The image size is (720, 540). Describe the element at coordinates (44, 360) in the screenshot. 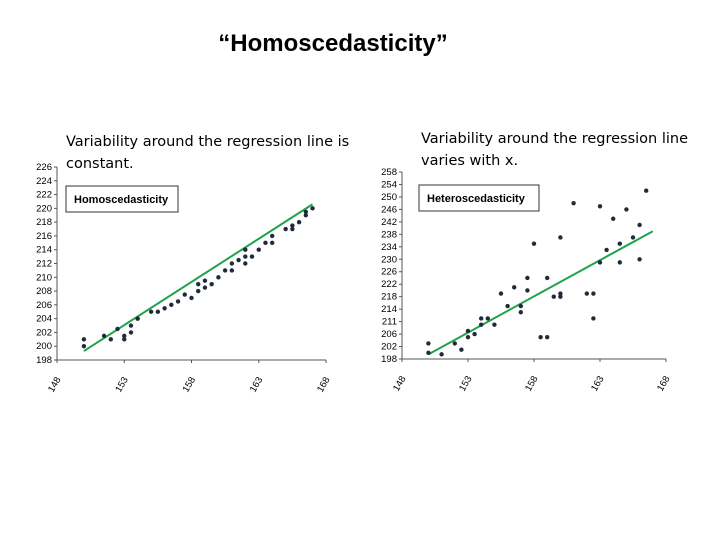

I see `y-tick-label: 198` at that location.